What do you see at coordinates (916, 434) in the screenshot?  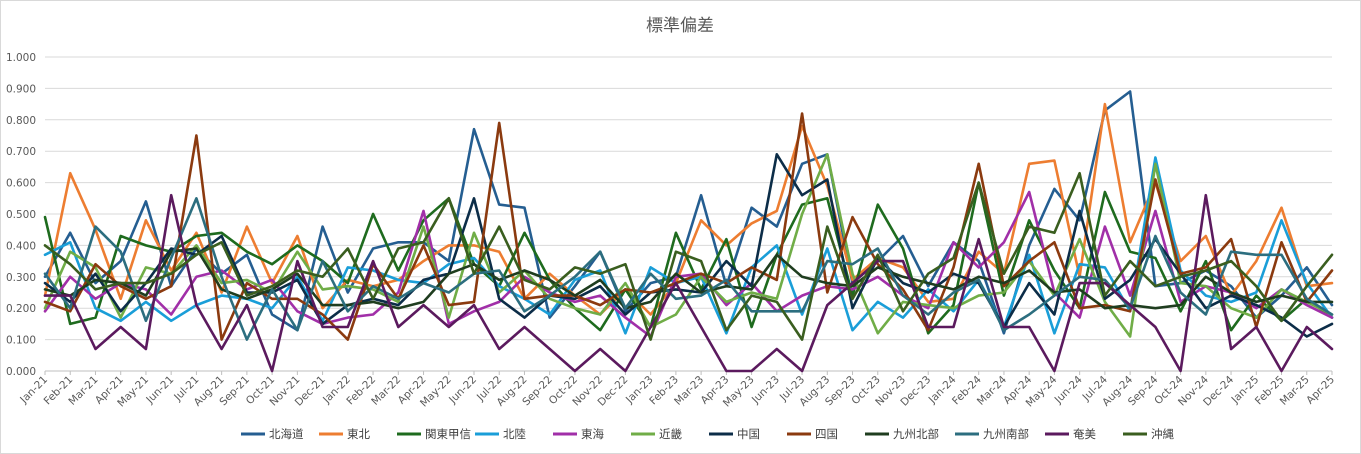 I see `legend-label: 九州北部` at bounding box center [916, 434].